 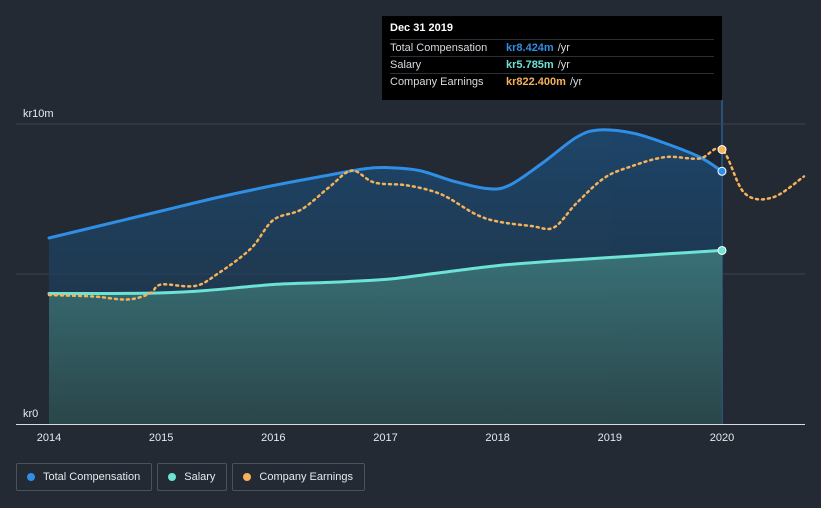 I want to click on tooltip-value: kr8.424m, so click(x=530, y=48).